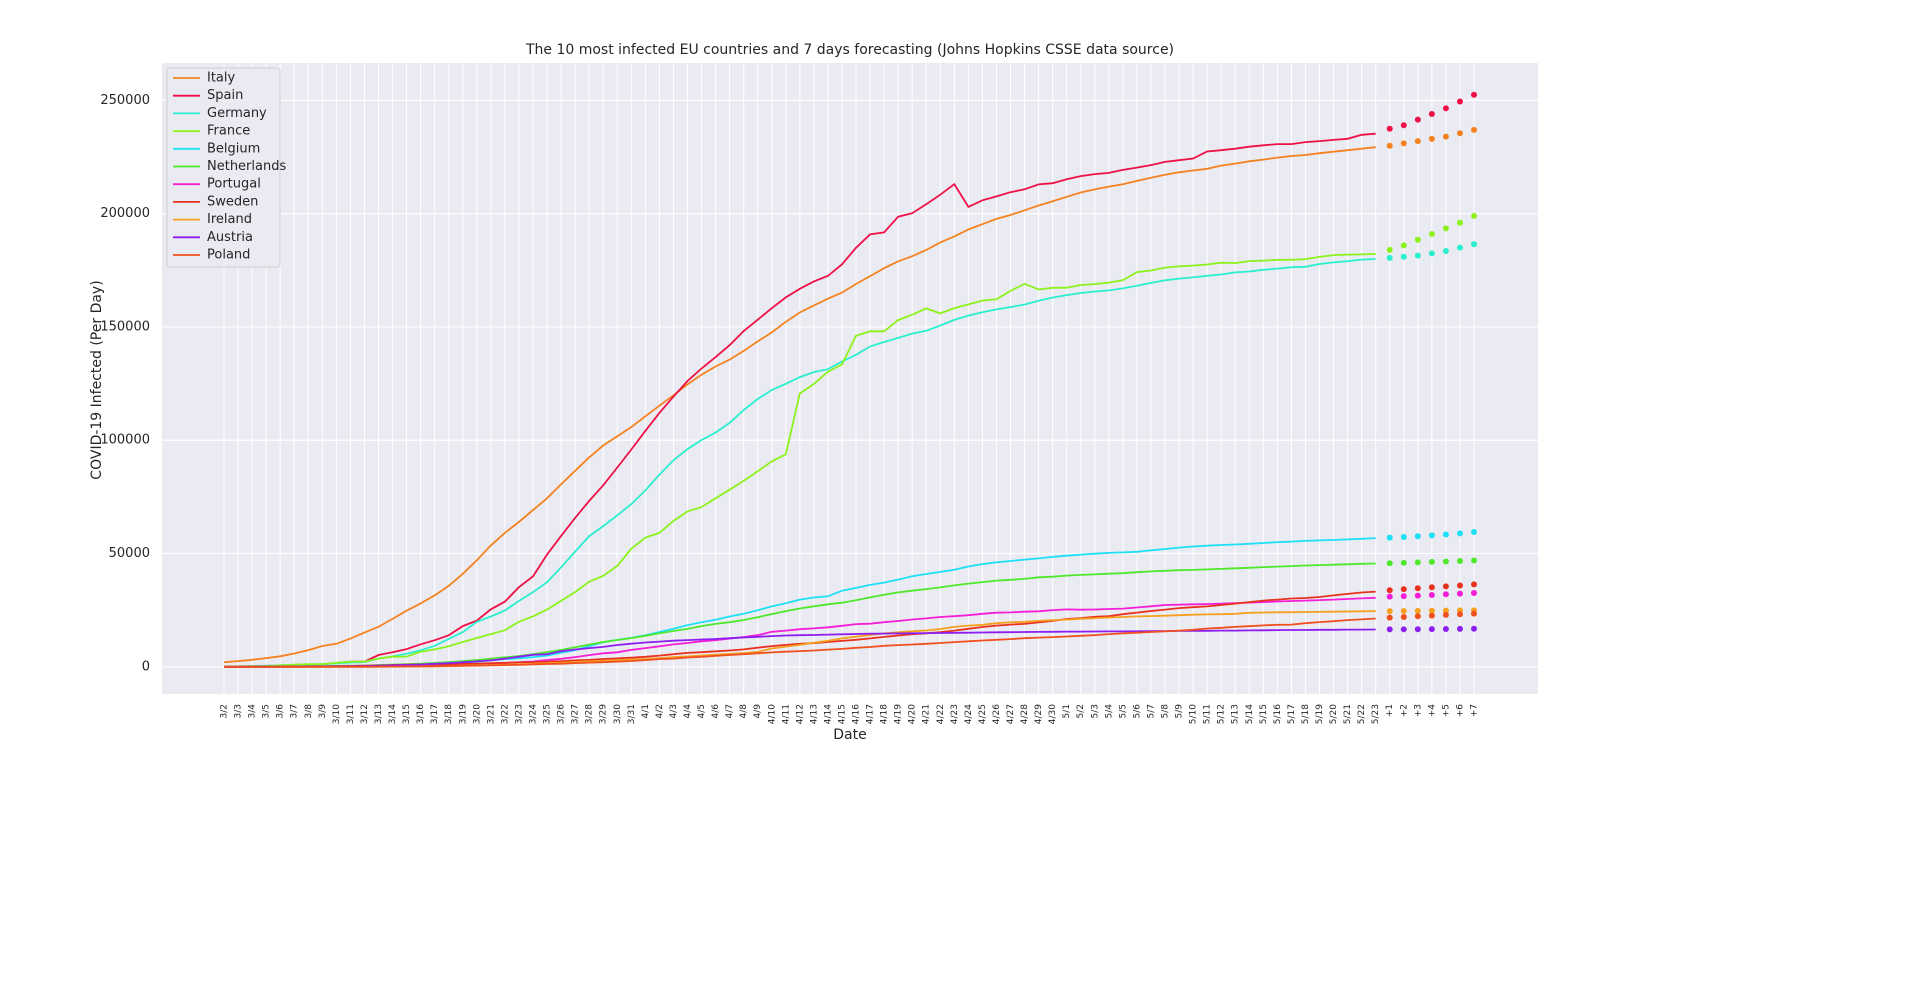 The image size is (1920, 999). What do you see at coordinates (351, 714) in the screenshot?
I see `x-tick-label: 3/11` at bounding box center [351, 714].